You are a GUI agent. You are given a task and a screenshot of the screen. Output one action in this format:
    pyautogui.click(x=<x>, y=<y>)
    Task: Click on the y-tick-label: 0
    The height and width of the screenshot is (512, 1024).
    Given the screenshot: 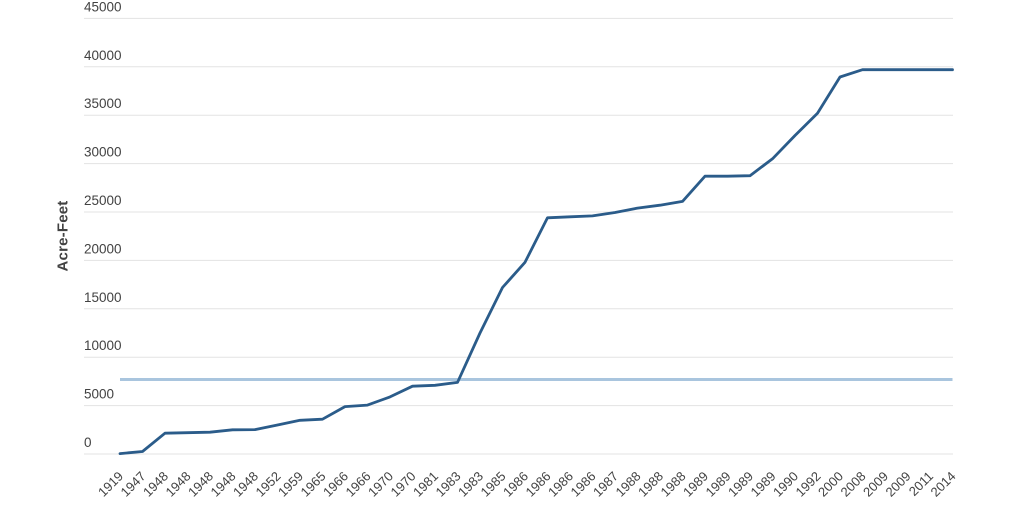 What is the action you would take?
    pyautogui.click(x=88, y=442)
    